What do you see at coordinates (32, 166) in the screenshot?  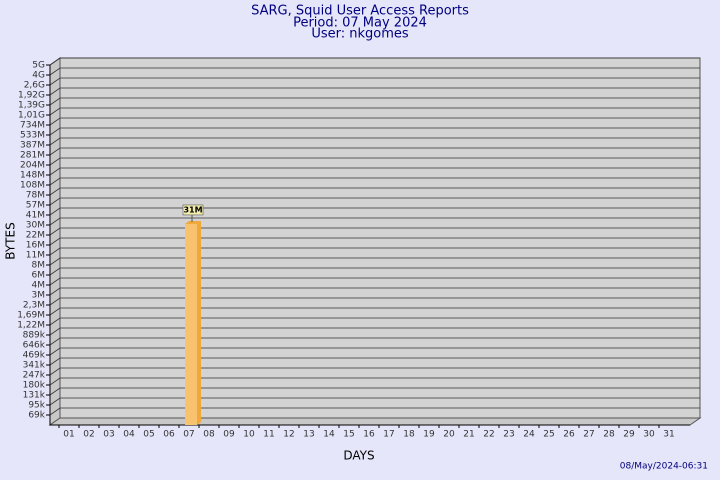 I see `y-tick-label: 204M` at bounding box center [32, 166].